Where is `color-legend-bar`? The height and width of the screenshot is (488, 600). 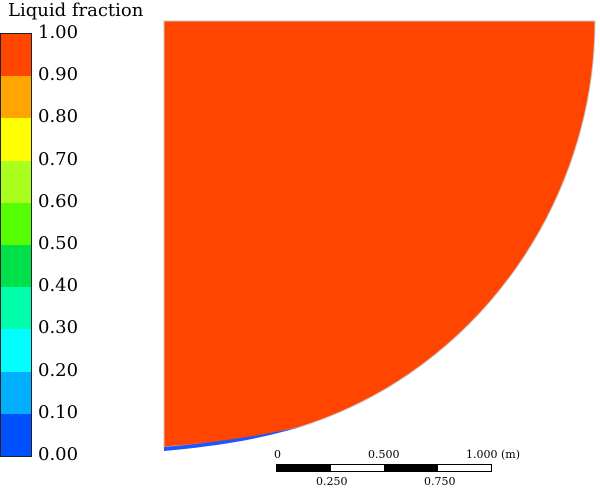 color-legend-bar is located at coordinates (16, 245).